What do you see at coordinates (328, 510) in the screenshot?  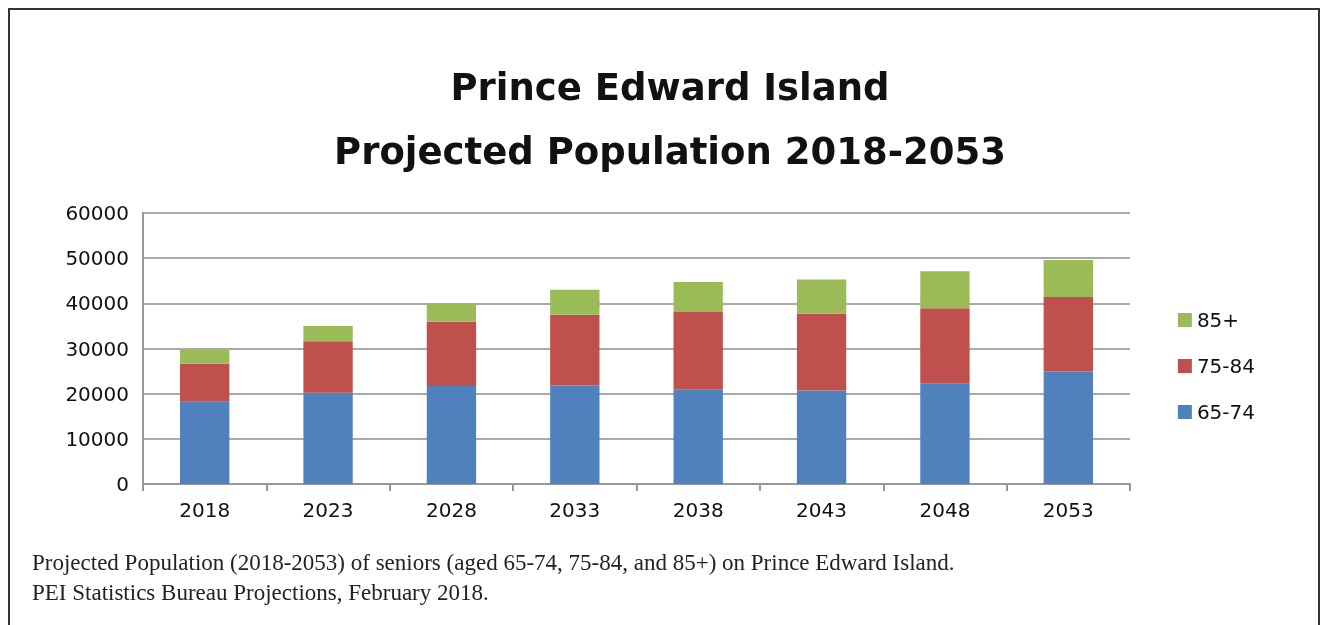 I see `x-tick-label: 2023` at bounding box center [328, 510].